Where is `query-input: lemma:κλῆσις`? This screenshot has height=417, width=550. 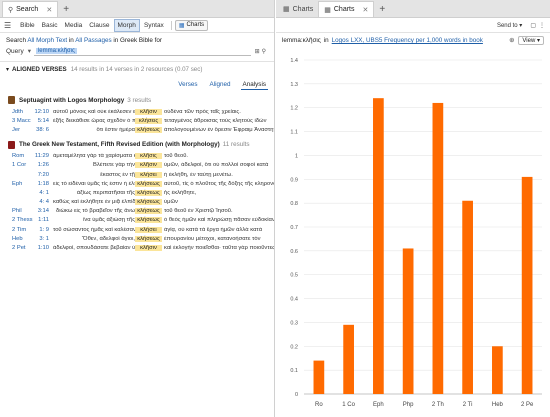
query-input: lemma:κλῆσις is located at coordinates (142, 51).